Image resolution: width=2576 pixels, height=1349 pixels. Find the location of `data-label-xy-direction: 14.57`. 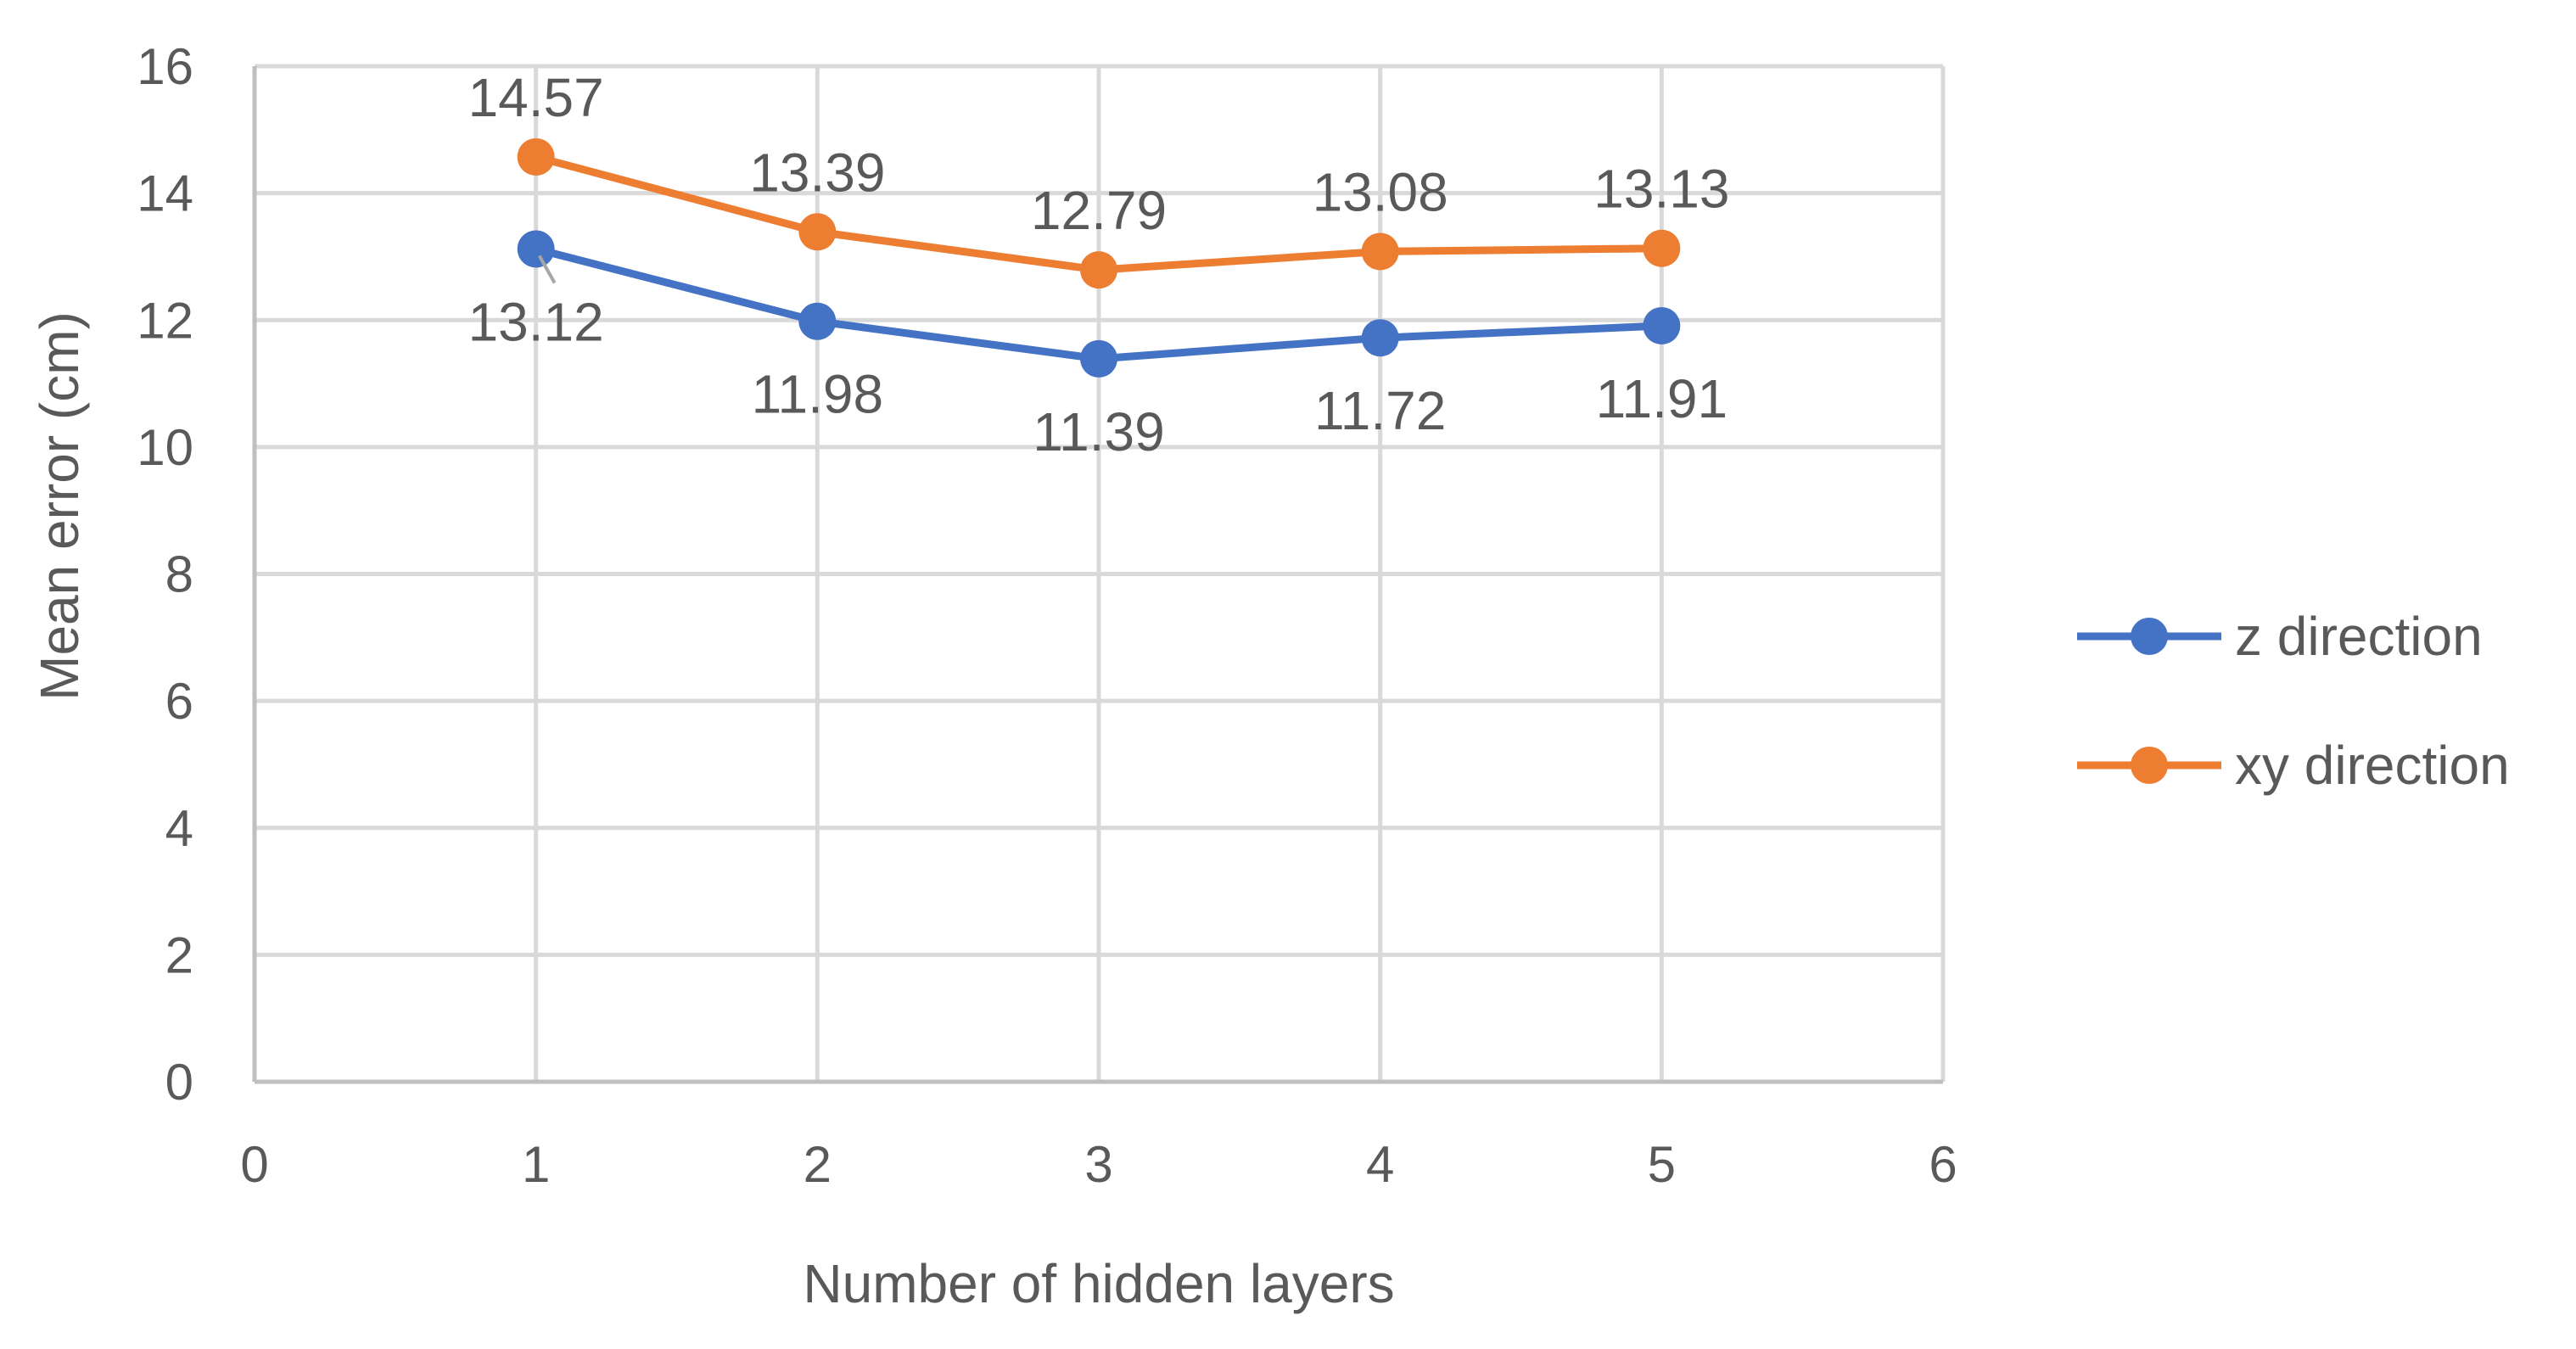

data-label-xy-direction: 14.57 is located at coordinates (536, 98).